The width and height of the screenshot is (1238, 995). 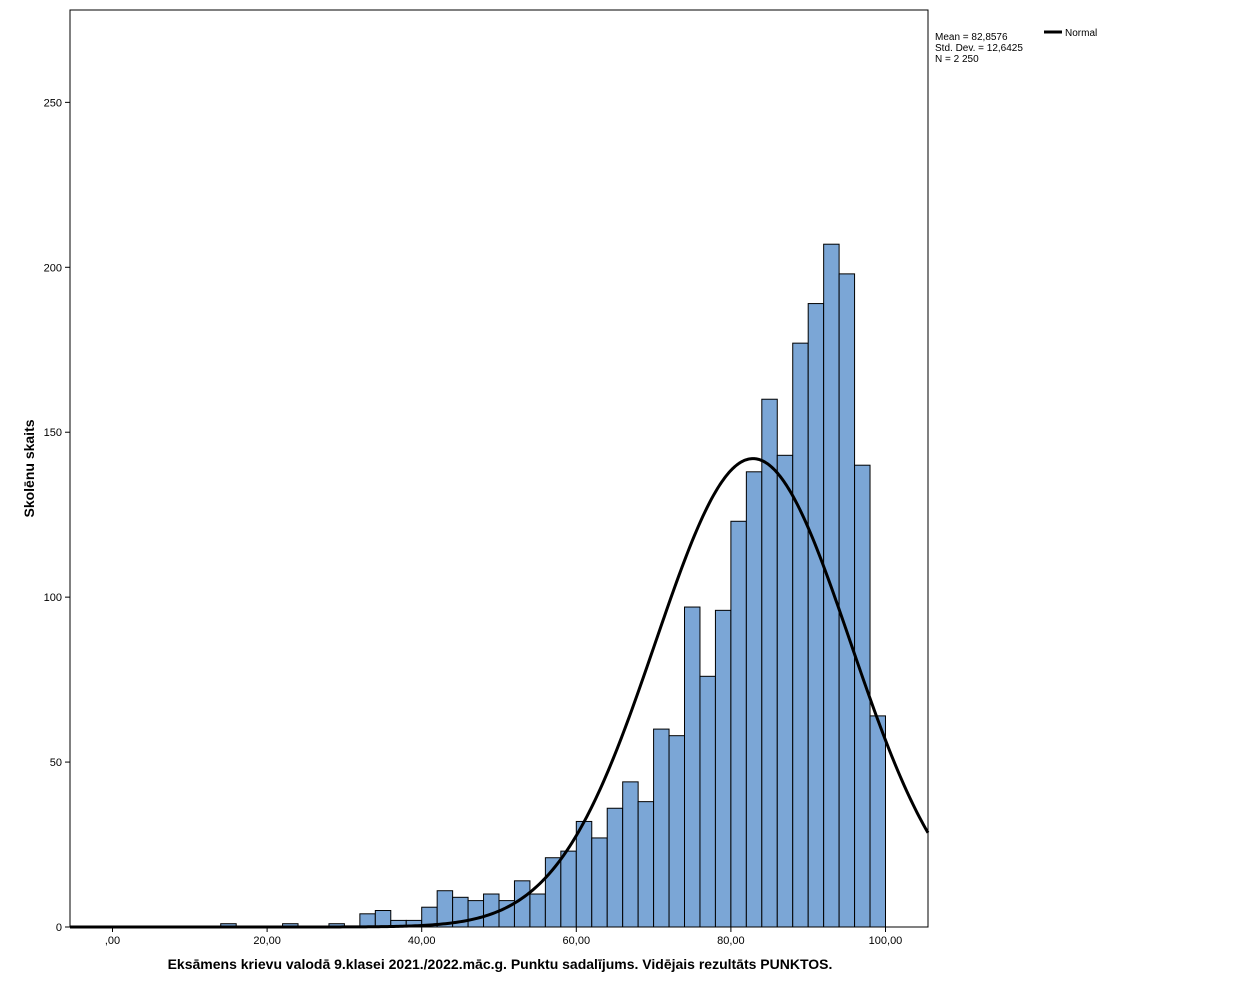 I want to click on y-tick-label: 200, so click(x=53, y=268).